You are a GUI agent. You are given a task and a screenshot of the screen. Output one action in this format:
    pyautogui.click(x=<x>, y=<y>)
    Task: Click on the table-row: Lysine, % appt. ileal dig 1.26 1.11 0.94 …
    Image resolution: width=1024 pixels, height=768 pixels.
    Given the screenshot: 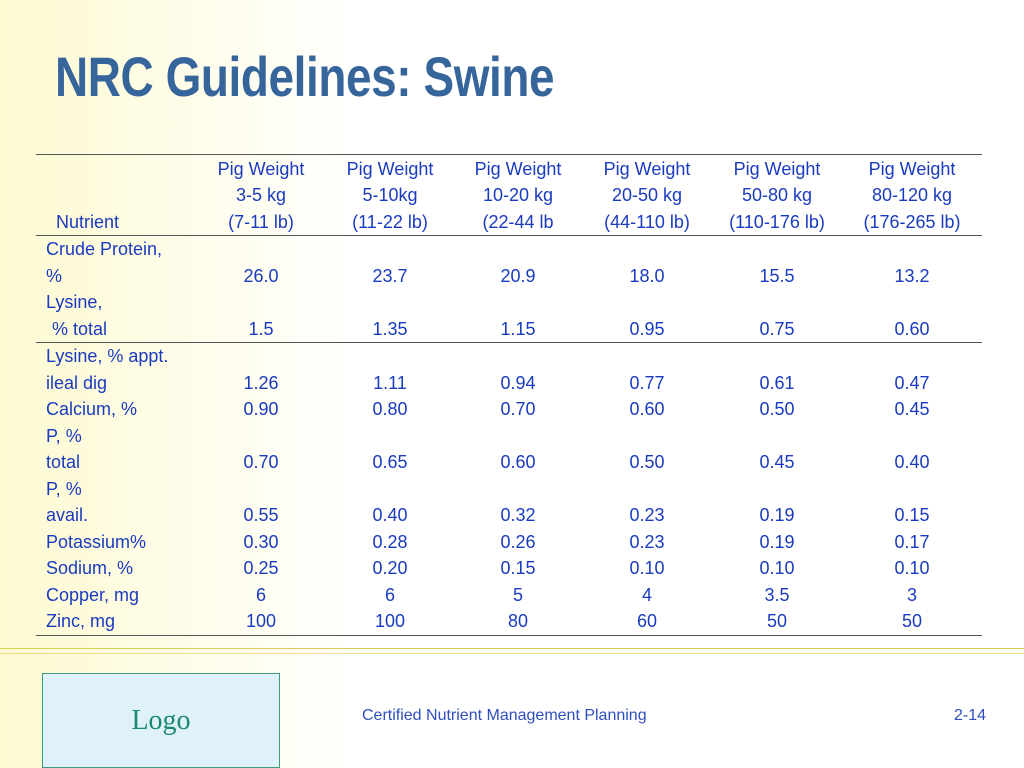 What is the action you would take?
    pyautogui.click(x=509, y=370)
    